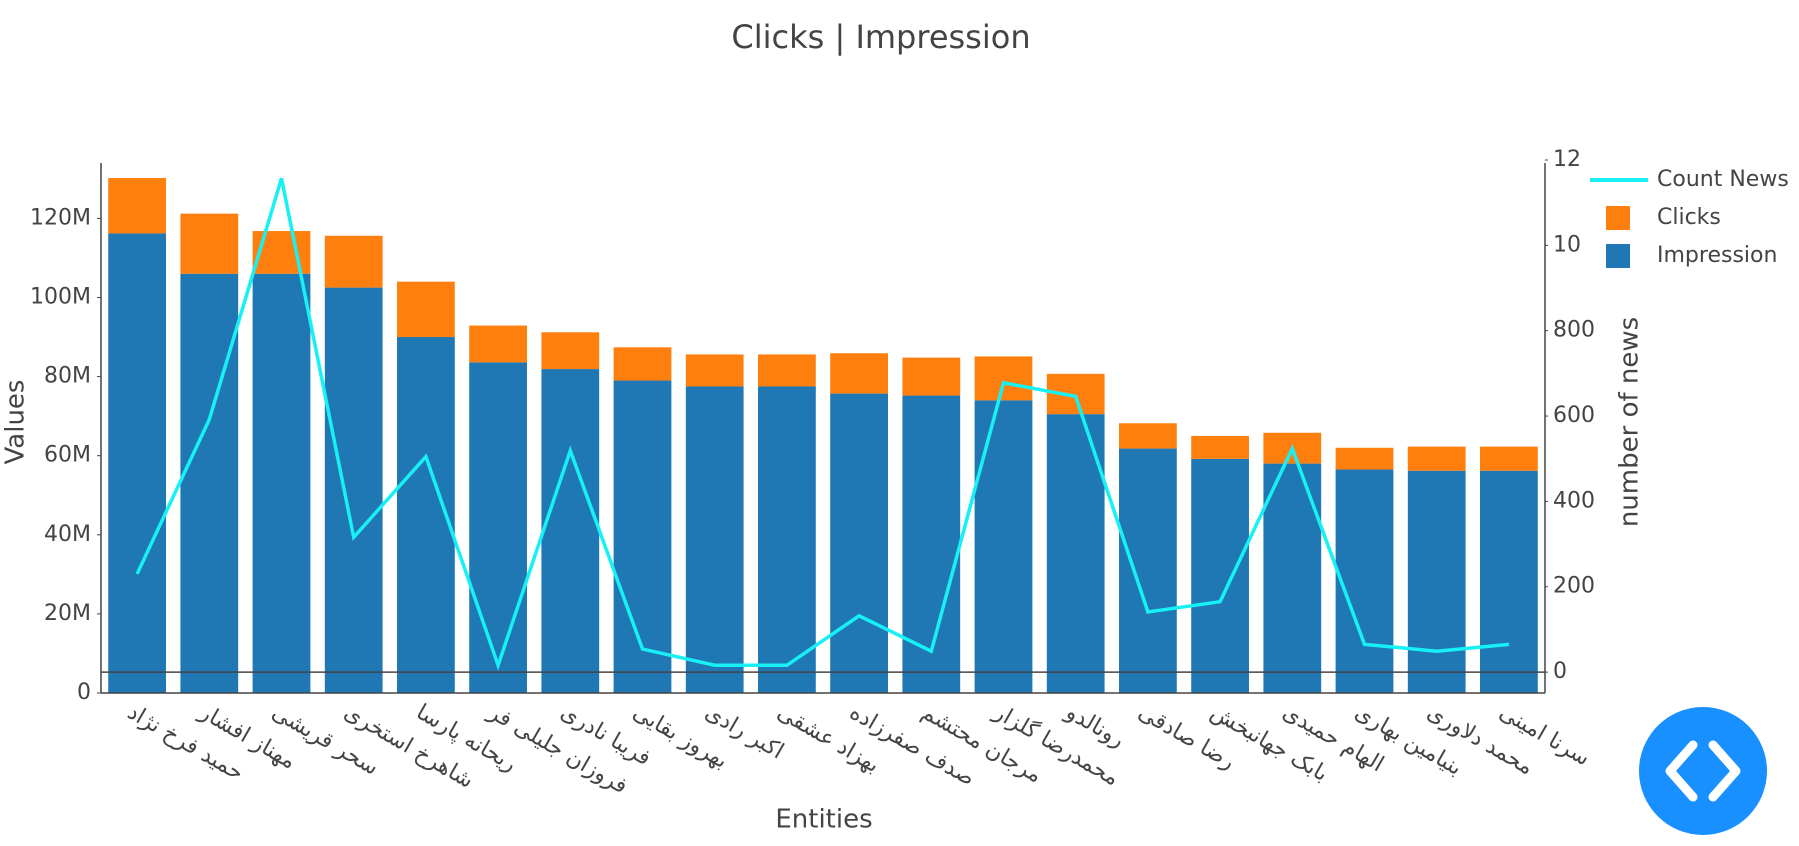 The height and width of the screenshot is (846, 1799). I want to click on icon-left, so click(1681, 771).